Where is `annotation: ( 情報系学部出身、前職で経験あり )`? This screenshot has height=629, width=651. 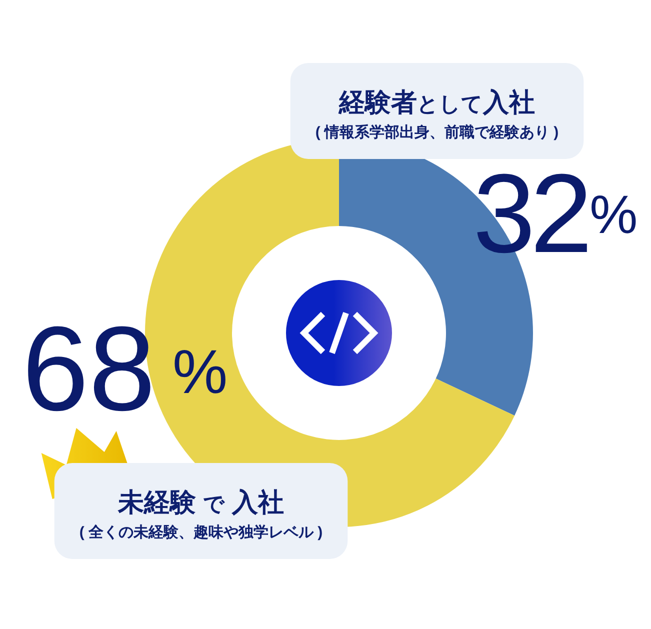
annotation: ( 情報系学部出身、前職で経験あり ) is located at coordinates (437, 132).